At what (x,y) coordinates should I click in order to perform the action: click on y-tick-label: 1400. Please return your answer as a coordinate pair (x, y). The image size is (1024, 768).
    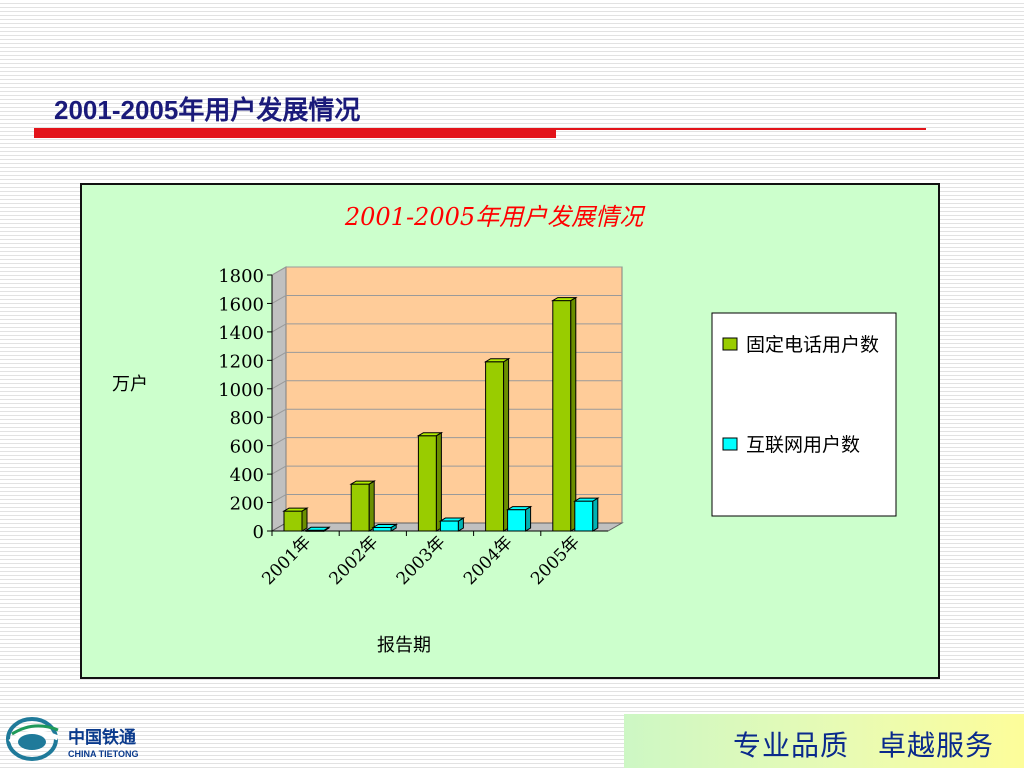
    Looking at the image, I should click on (241, 333).